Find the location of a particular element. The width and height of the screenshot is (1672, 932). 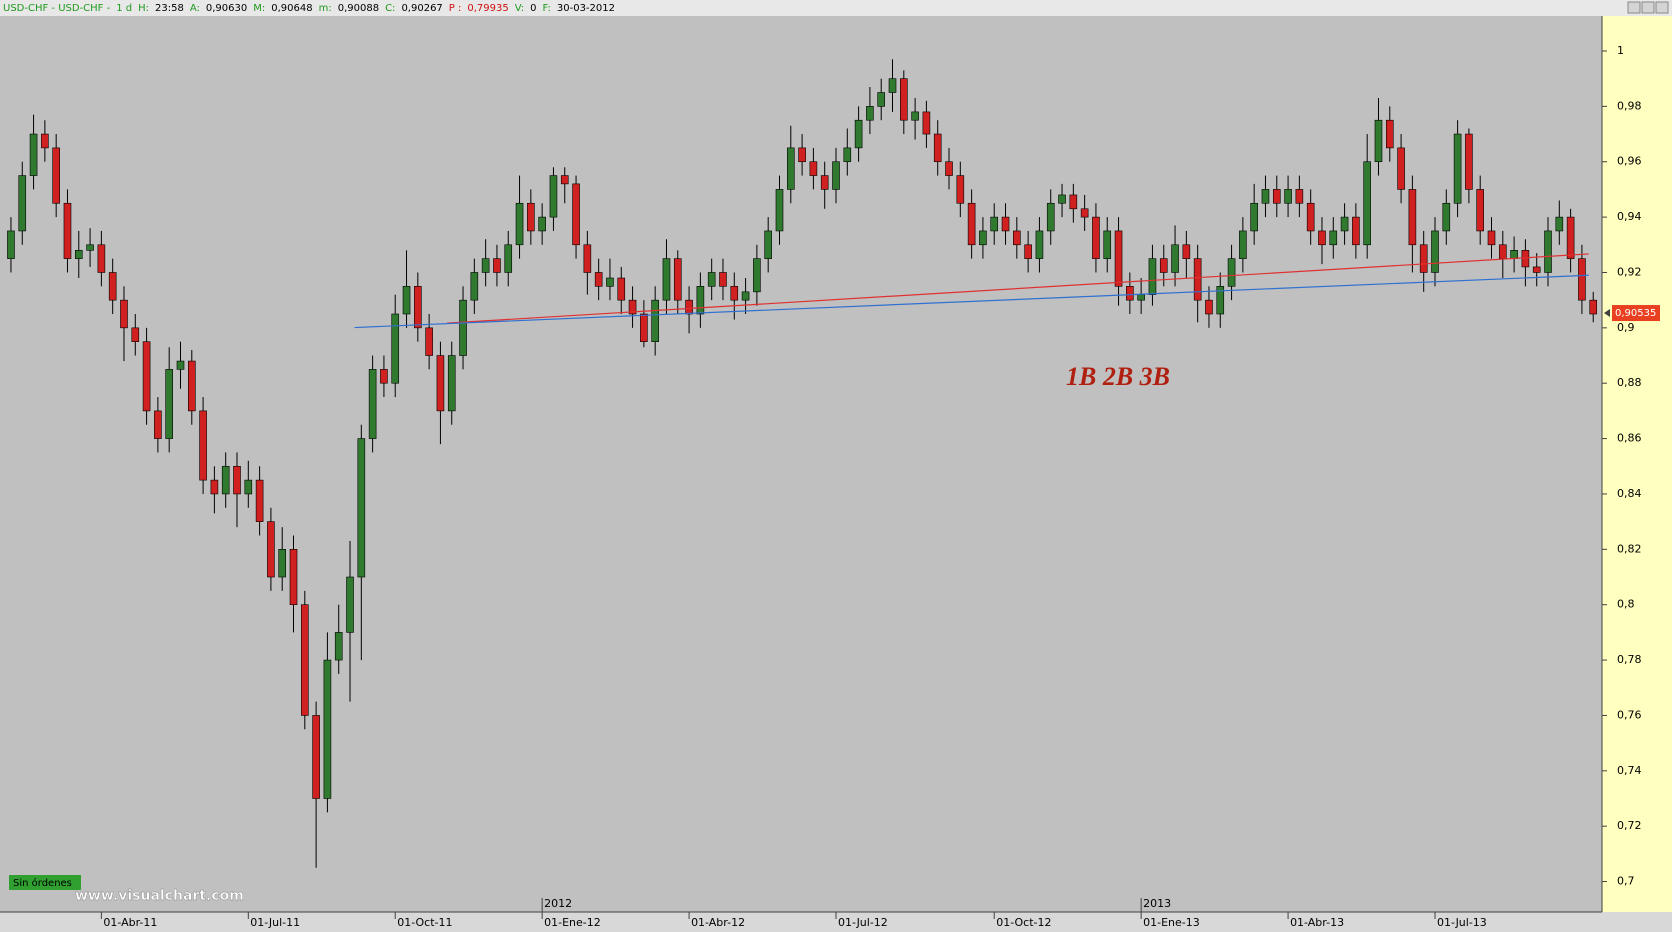

y-tick-label: 0,78 is located at coordinates (1629, 659).